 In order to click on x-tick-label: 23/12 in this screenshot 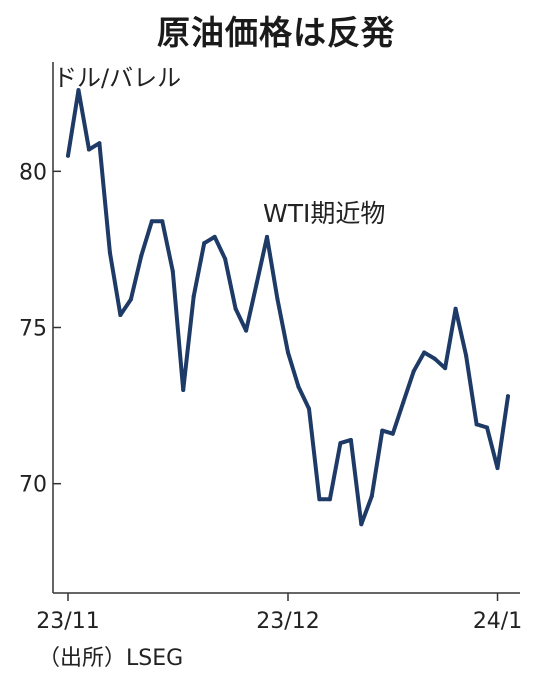, I will do `click(287, 621)`.